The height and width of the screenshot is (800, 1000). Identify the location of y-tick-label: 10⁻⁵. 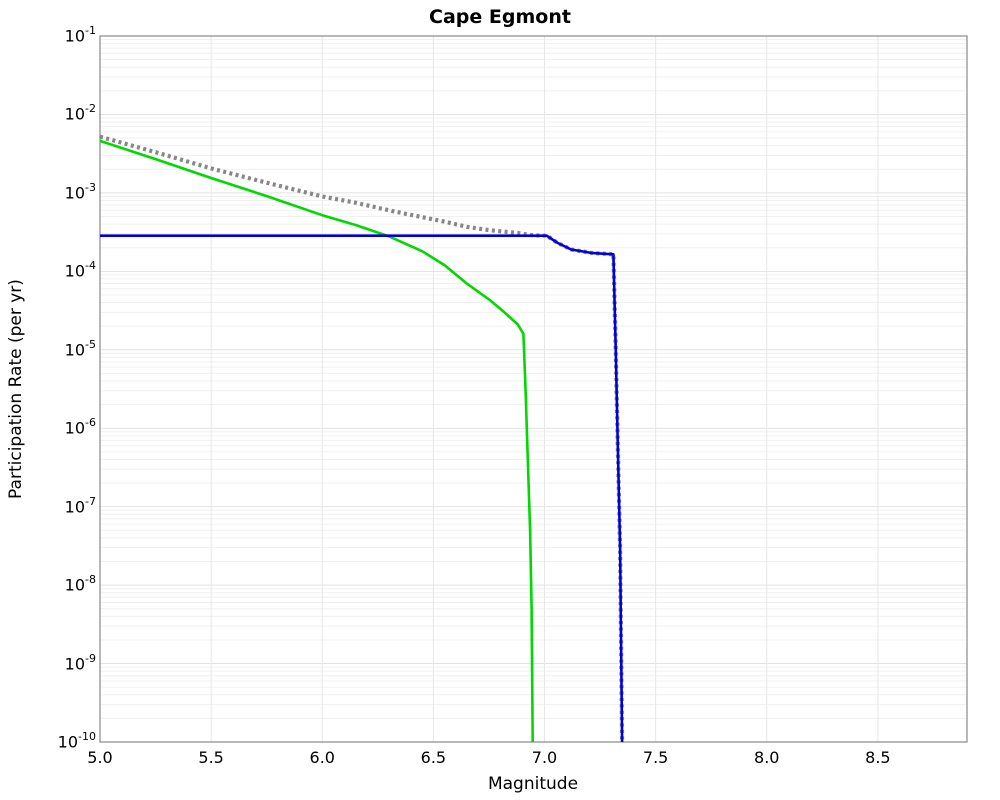
(80, 348).